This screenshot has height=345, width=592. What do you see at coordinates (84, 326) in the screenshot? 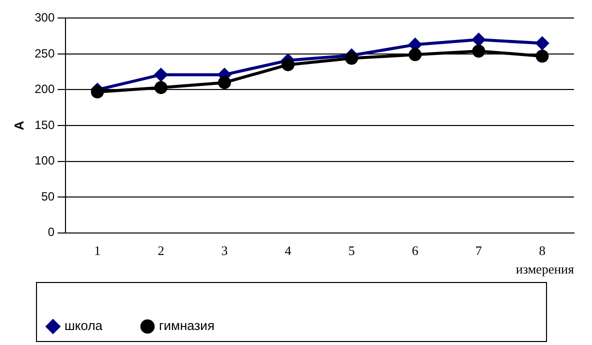
I see `legend-label: школа` at bounding box center [84, 326].